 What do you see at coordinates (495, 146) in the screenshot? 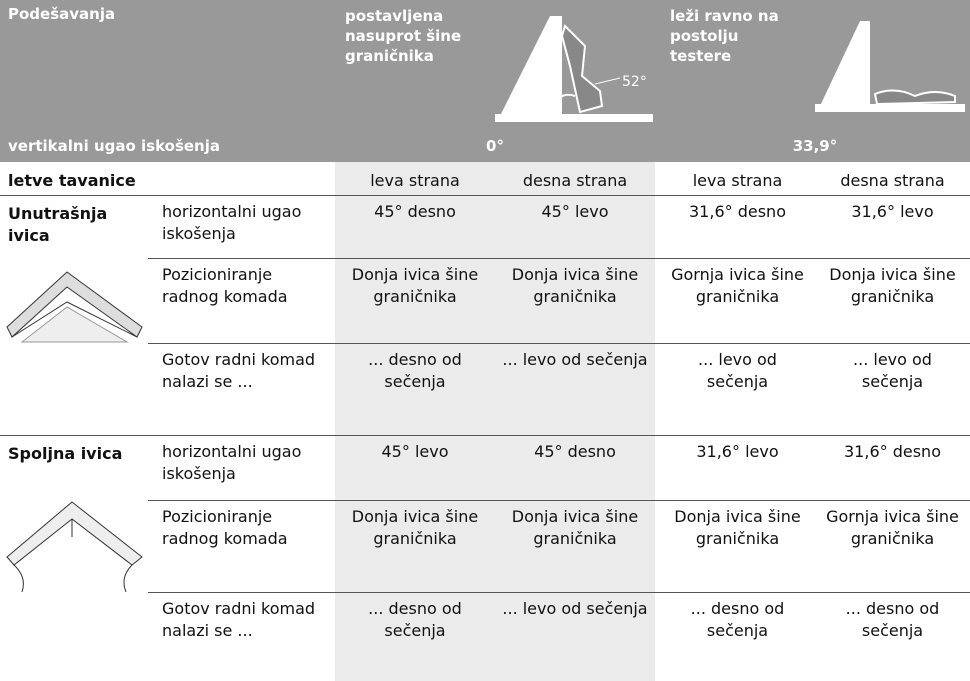
I see `bevel-value: 0°` at bounding box center [495, 146].